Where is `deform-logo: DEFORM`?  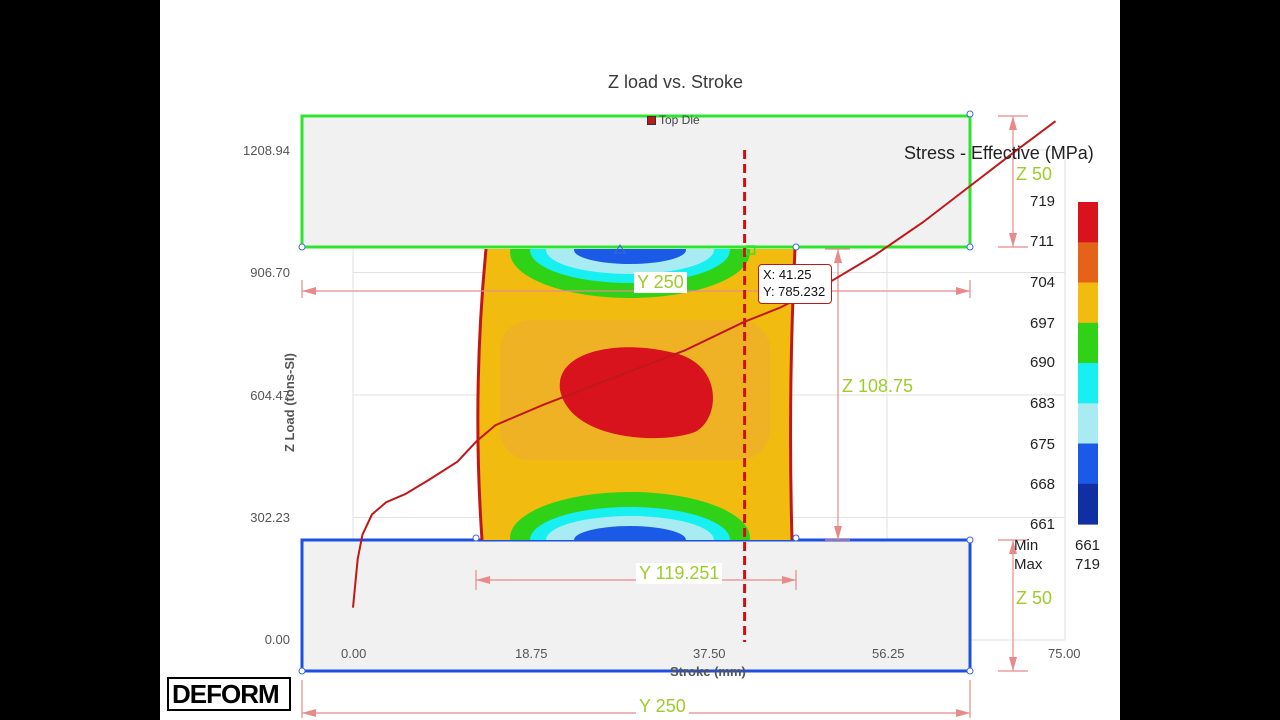 deform-logo: DEFORM is located at coordinates (229, 694).